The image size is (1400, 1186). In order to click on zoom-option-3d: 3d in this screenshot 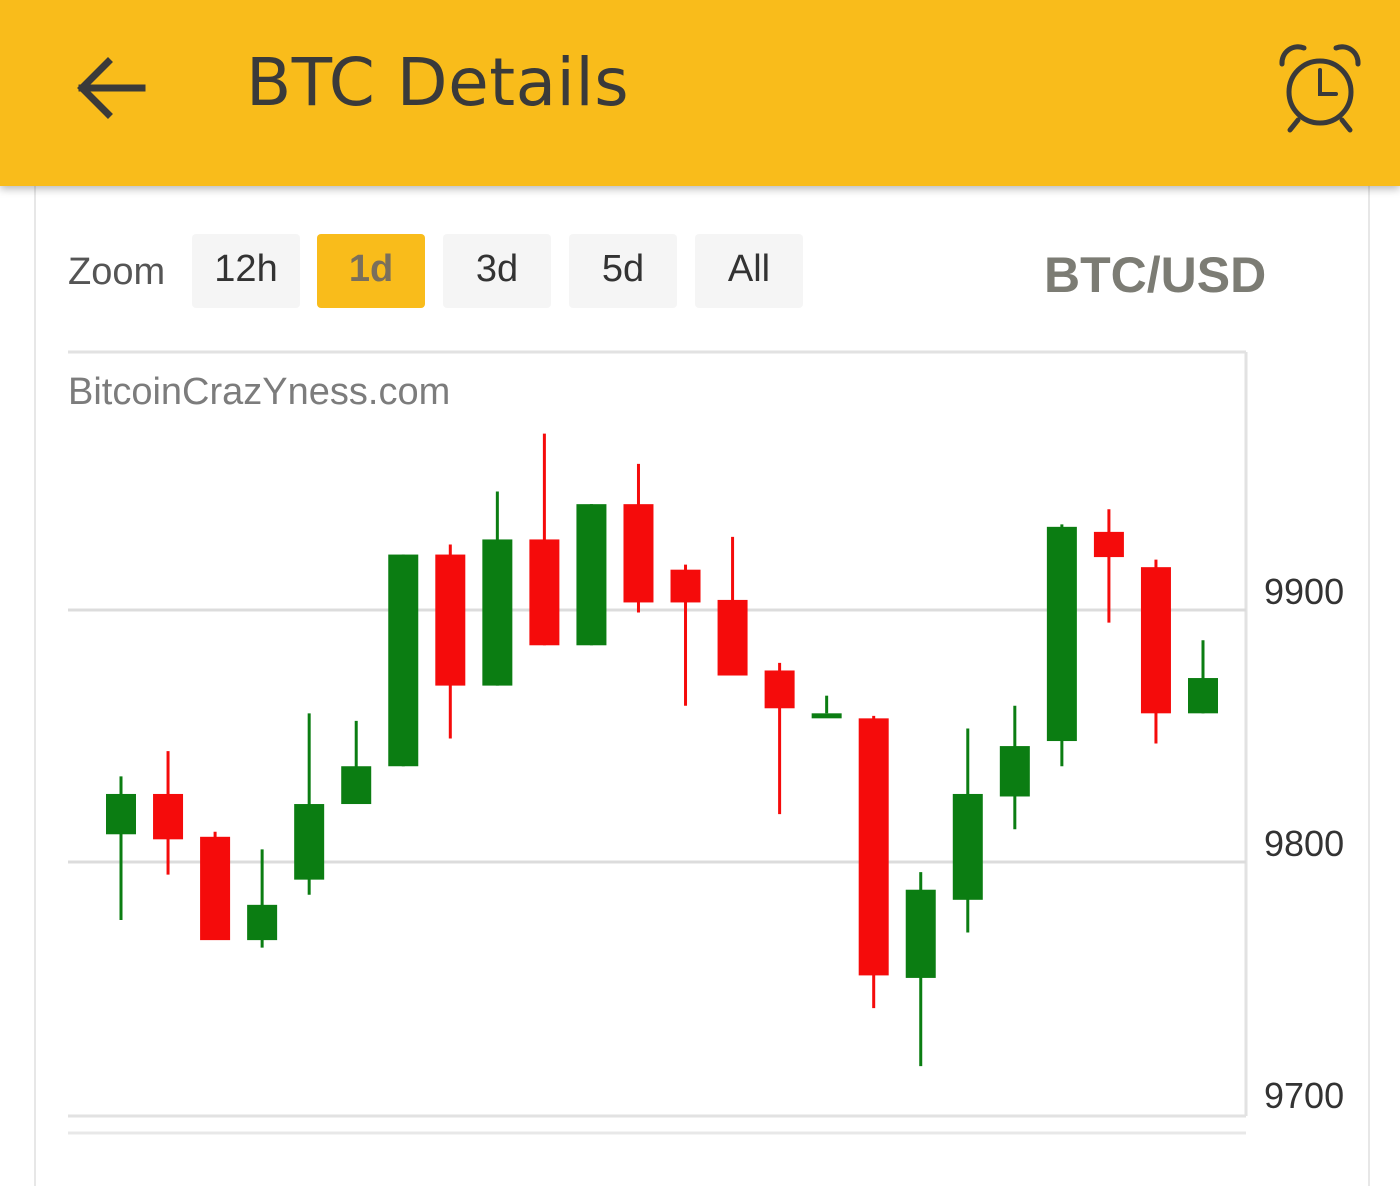, I will do `click(497, 271)`.